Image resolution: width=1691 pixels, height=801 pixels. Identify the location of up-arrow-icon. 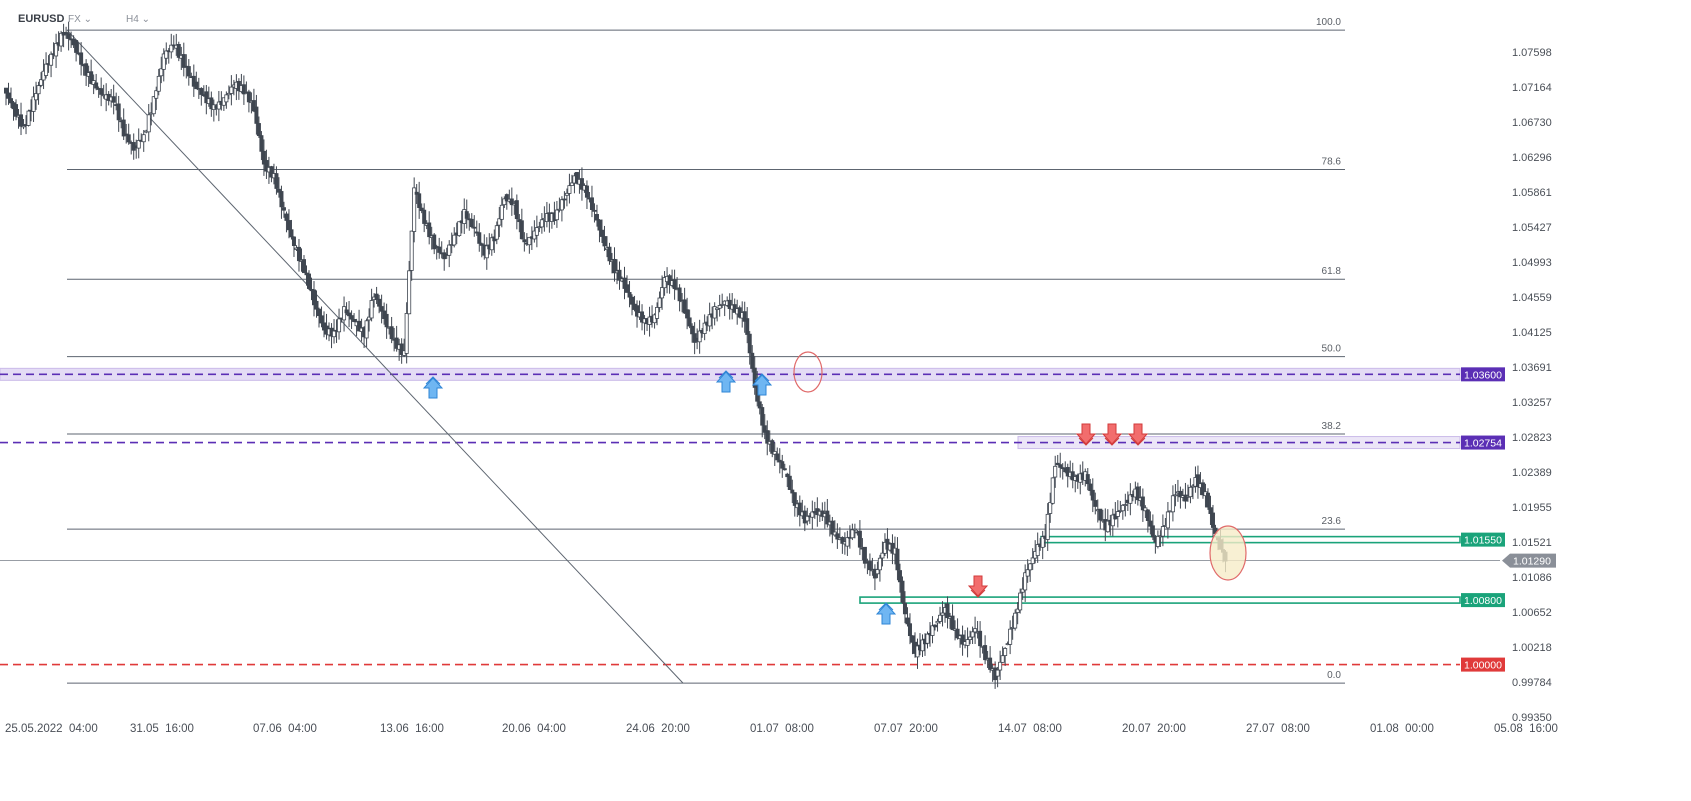
(762, 384).